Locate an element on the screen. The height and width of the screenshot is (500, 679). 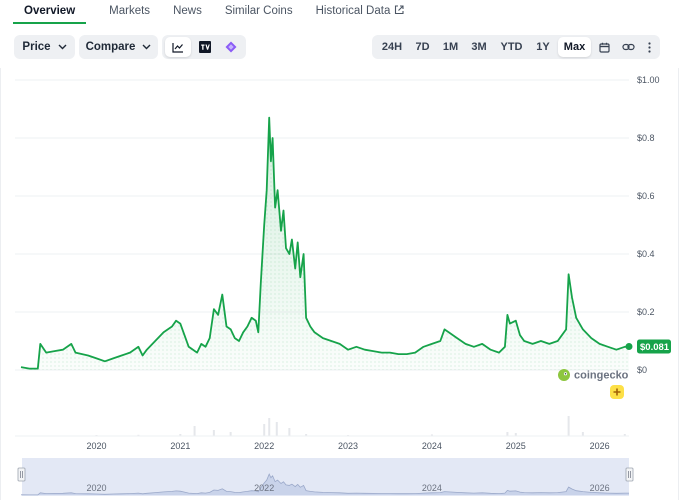
volume-bars is located at coordinates (322, 426).